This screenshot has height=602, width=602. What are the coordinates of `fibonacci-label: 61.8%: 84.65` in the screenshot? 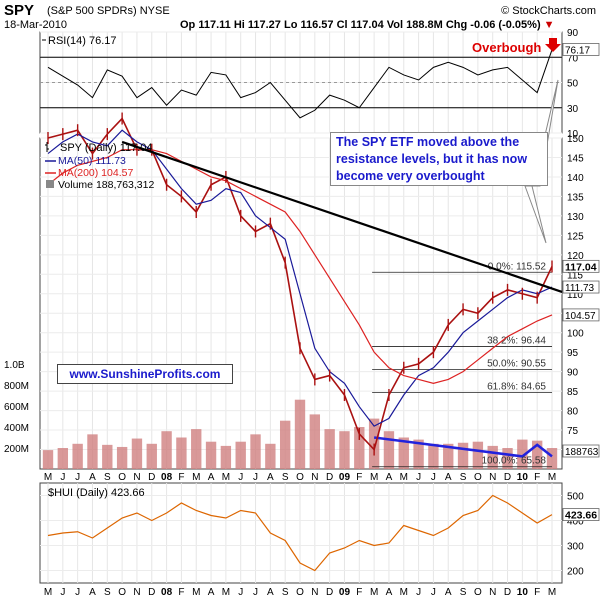 It's located at (516, 386).